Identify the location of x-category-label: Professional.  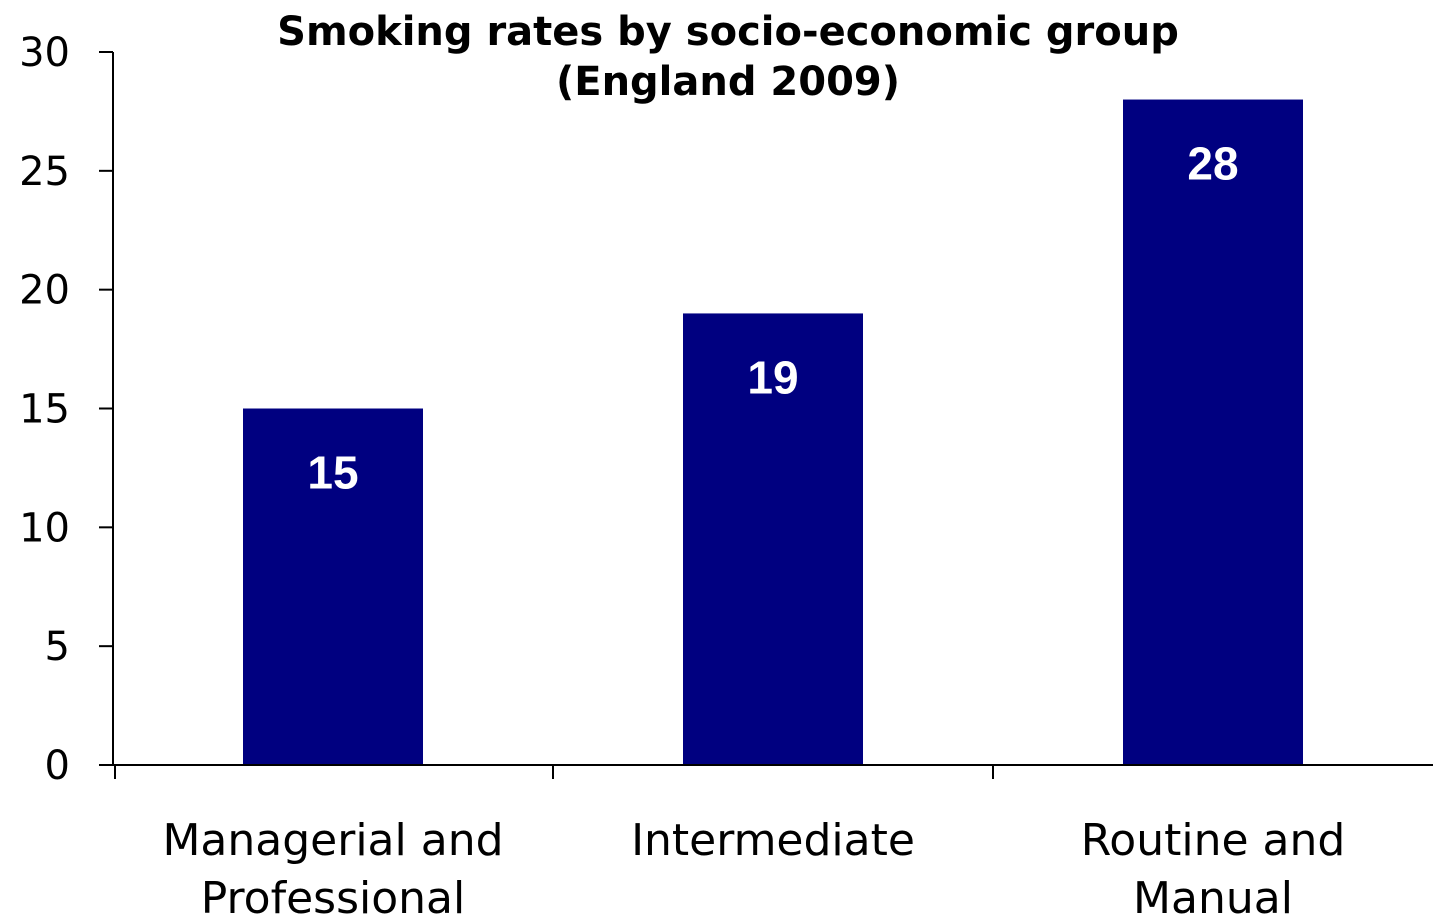
(333, 894).